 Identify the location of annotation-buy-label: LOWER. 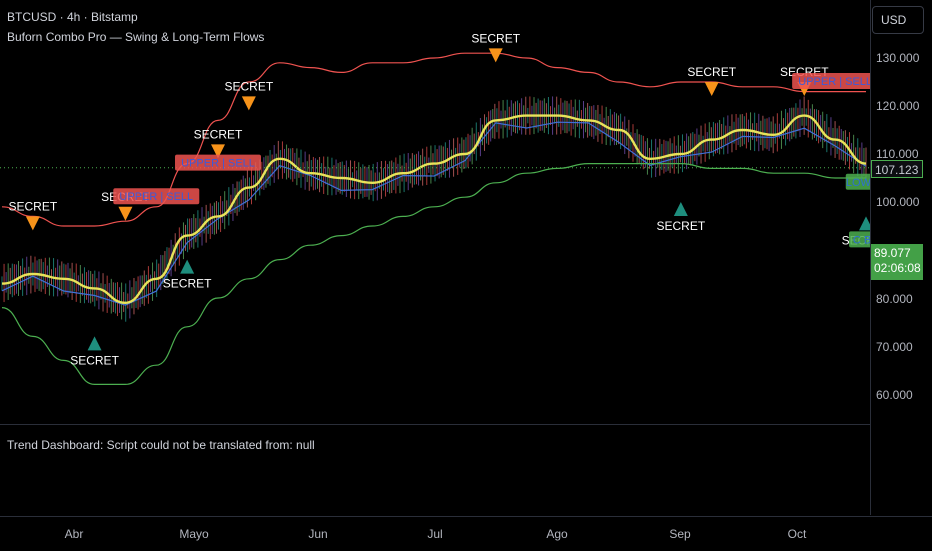
(866, 181).